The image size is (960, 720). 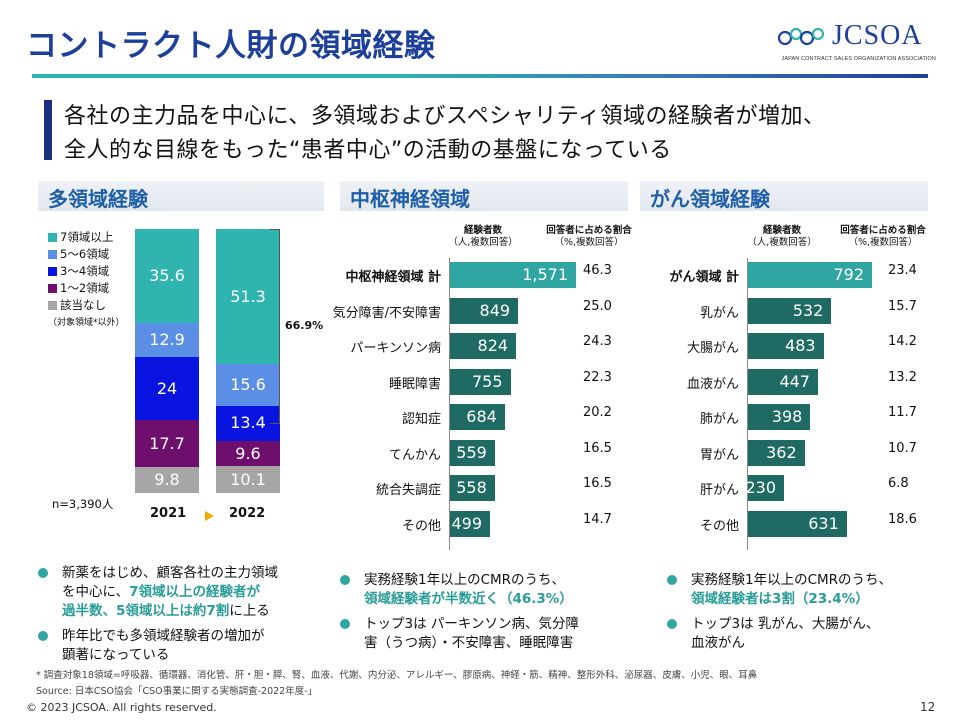 I want to click on stack-segment: 10.1, so click(x=248, y=479).